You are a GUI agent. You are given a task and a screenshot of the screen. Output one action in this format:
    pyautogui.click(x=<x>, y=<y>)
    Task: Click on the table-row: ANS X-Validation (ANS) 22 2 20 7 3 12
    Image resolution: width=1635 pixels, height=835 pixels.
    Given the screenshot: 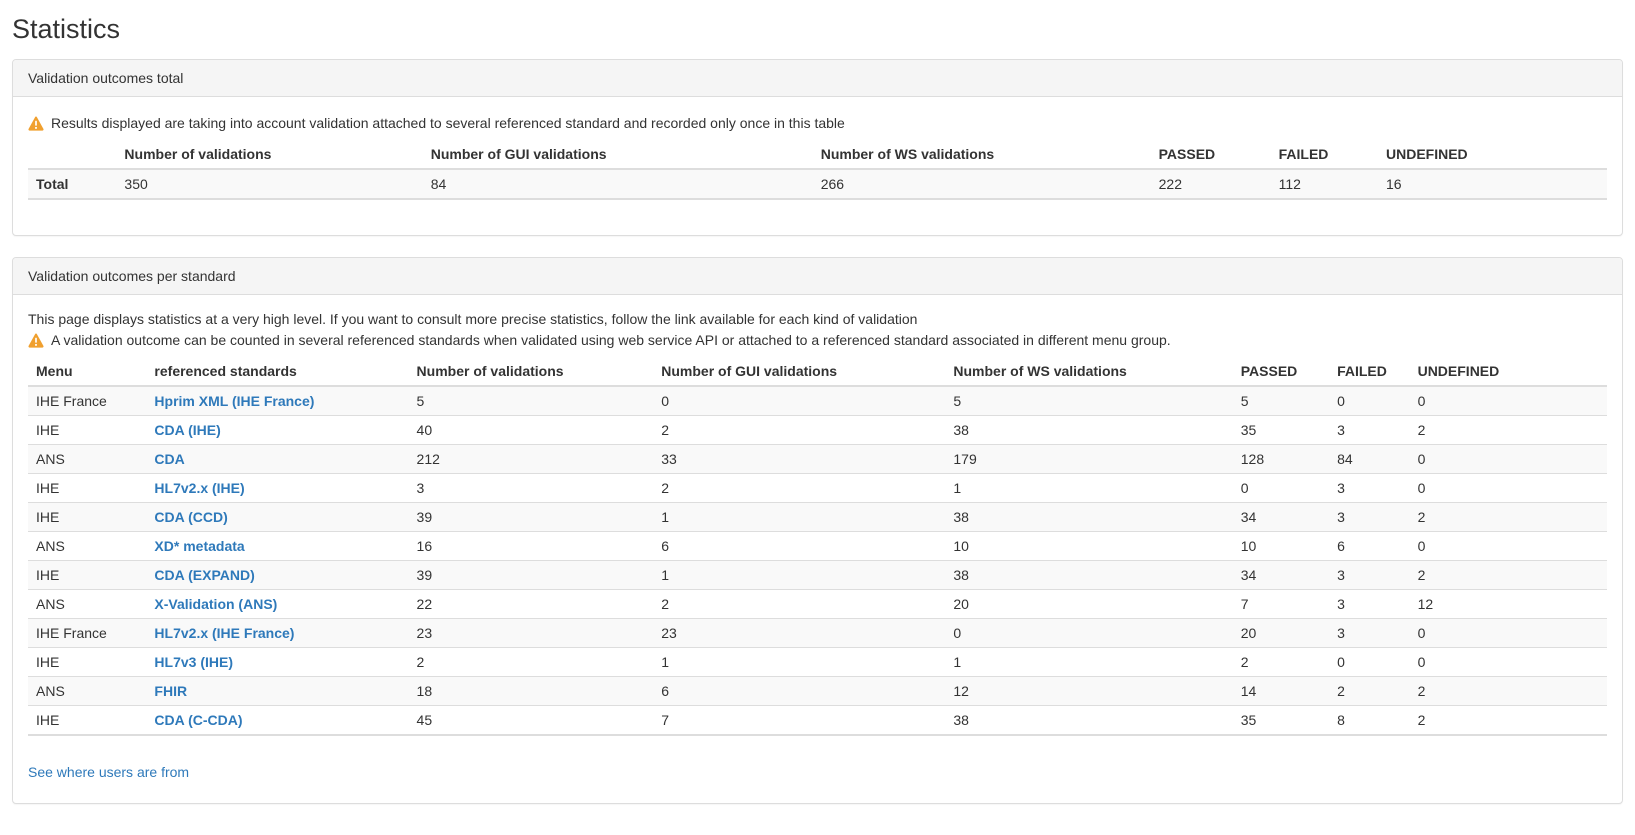 What is the action you would take?
    pyautogui.click(x=817, y=604)
    